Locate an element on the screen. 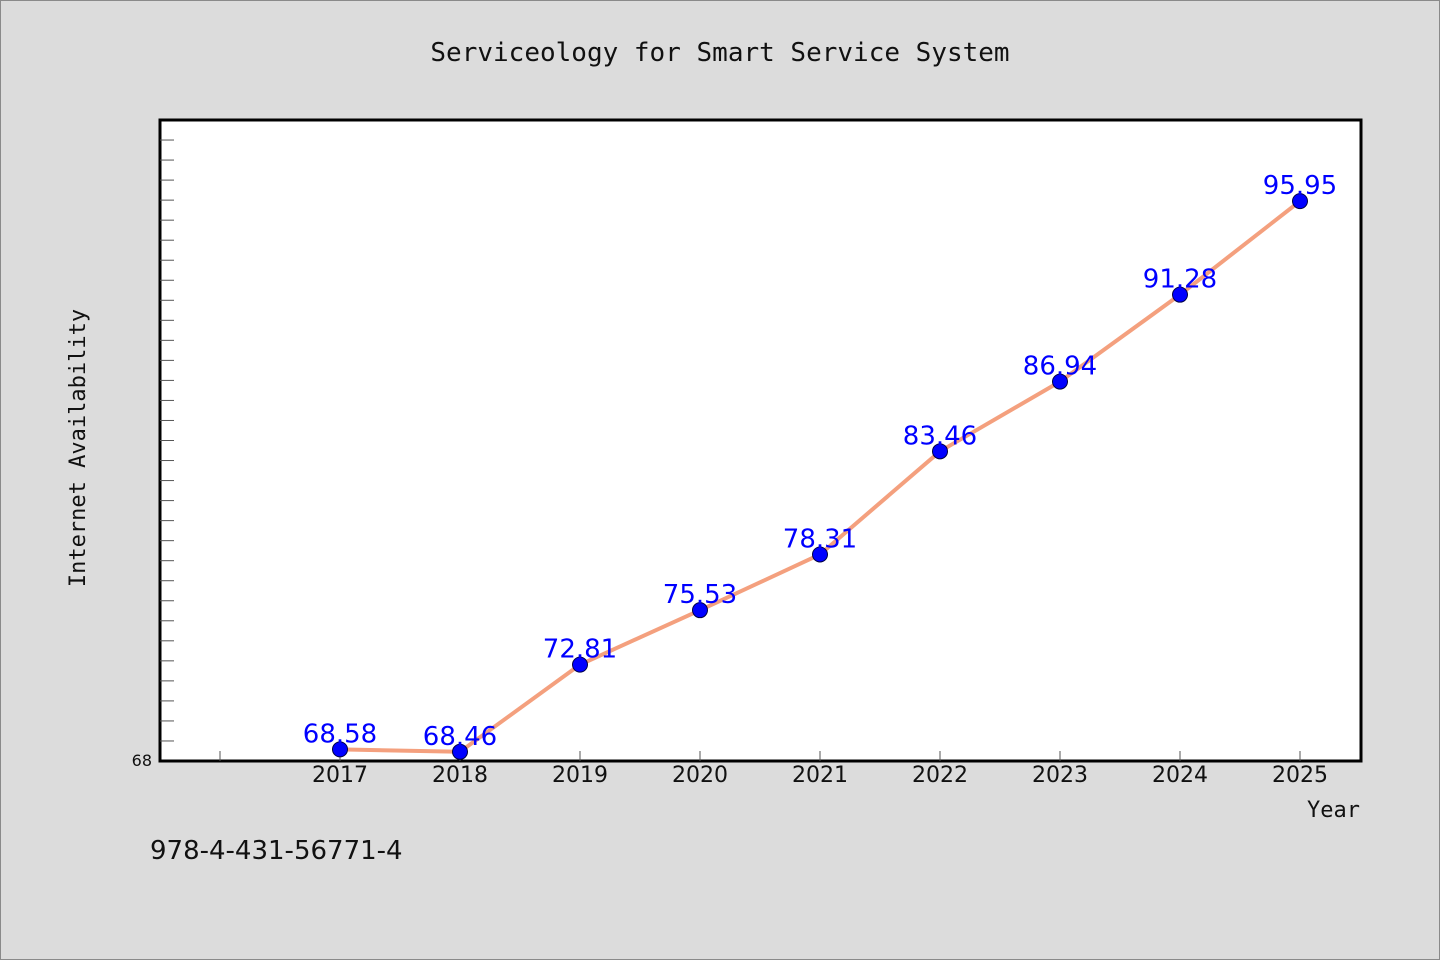 The height and width of the screenshot is (960, 1440). x-axis-tick-labels: 2017 2018 2019 2020 2021 2022 2023 2024 2025 is located at coordinates (820, 775).